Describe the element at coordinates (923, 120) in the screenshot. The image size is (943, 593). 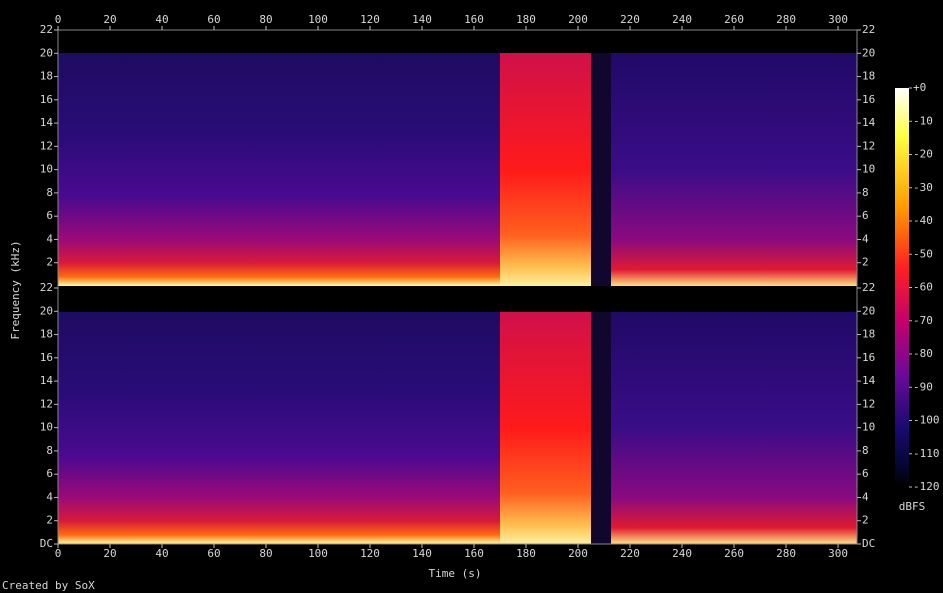
I see `colorbar-tick-label: -10` at that location.